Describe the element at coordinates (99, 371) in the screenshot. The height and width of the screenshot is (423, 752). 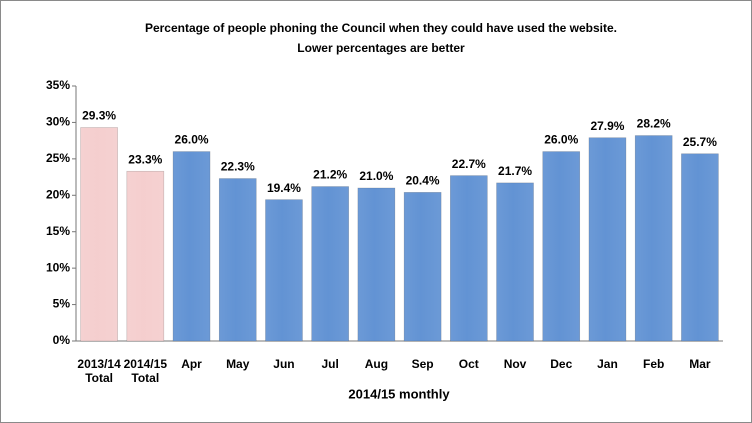
I see `x-tick-label: 2013/14 Total` at that location.